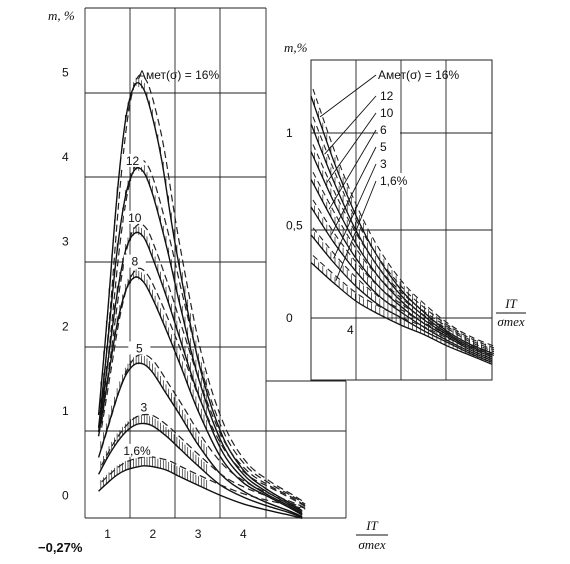 The width and height of the screenshot is (570, 564). What do you see at coordinates (175, 534) in the screenshot?
I see `main-x-tick-labels: 1 2 3 4` at bounding box center [175, 534].